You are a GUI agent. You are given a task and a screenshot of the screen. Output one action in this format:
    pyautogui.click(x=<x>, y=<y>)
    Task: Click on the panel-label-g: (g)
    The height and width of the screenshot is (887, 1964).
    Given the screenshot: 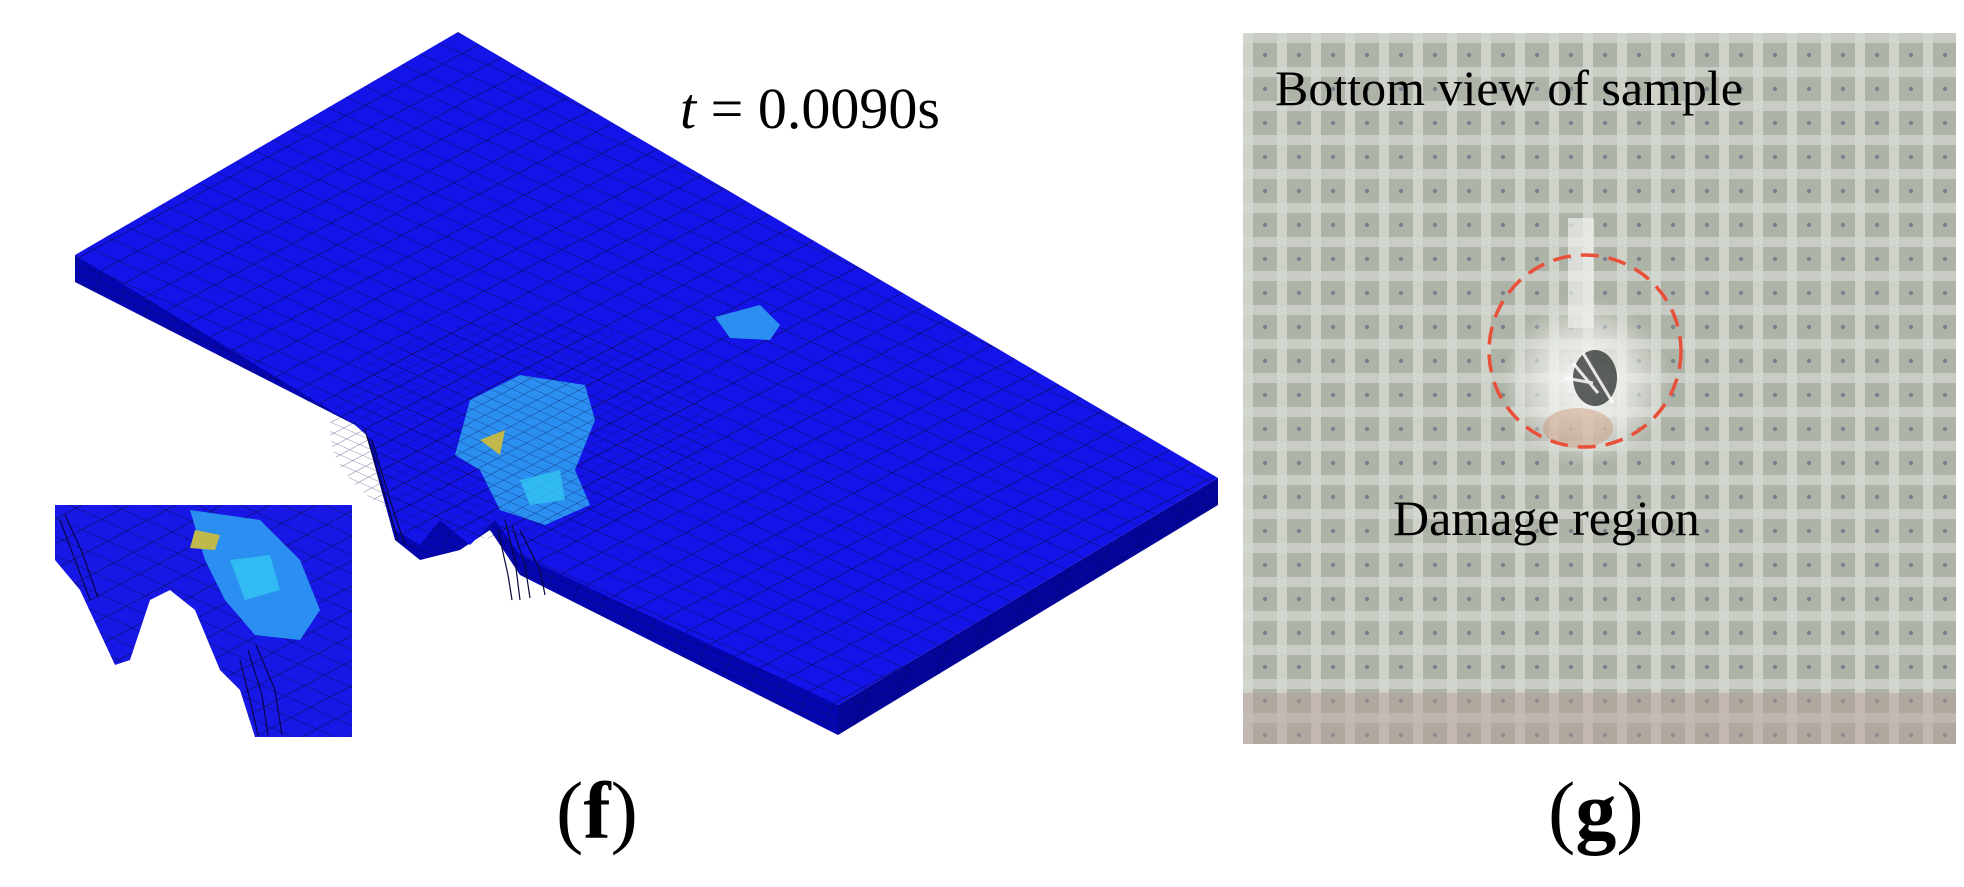 What is the action you would take?
    pyautogui.click(x=1596, y=810)
    